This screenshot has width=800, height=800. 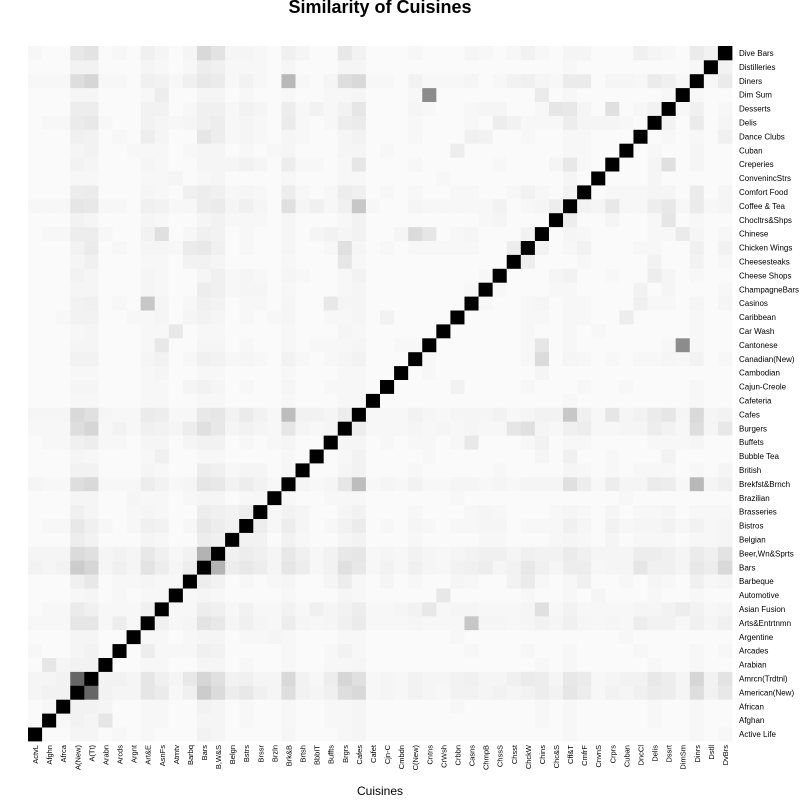 What do you see at coordinates (120, 754) in the screenshot?
I see `x-tick-label: Arcds` at bounding box center [120, 754].